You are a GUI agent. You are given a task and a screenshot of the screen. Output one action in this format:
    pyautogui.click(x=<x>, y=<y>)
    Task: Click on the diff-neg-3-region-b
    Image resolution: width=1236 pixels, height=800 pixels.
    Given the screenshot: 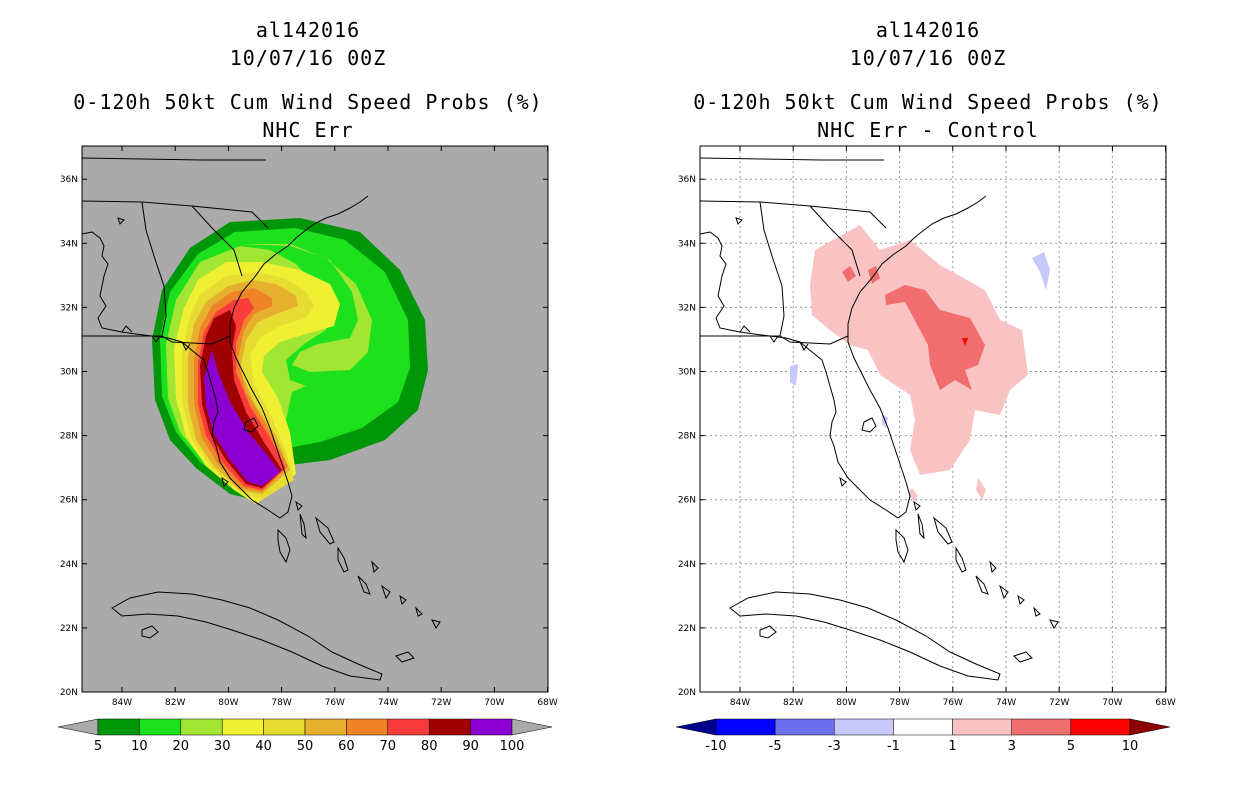 What is the action you would take?
    pyautogui.click(x=794, y=375)
    